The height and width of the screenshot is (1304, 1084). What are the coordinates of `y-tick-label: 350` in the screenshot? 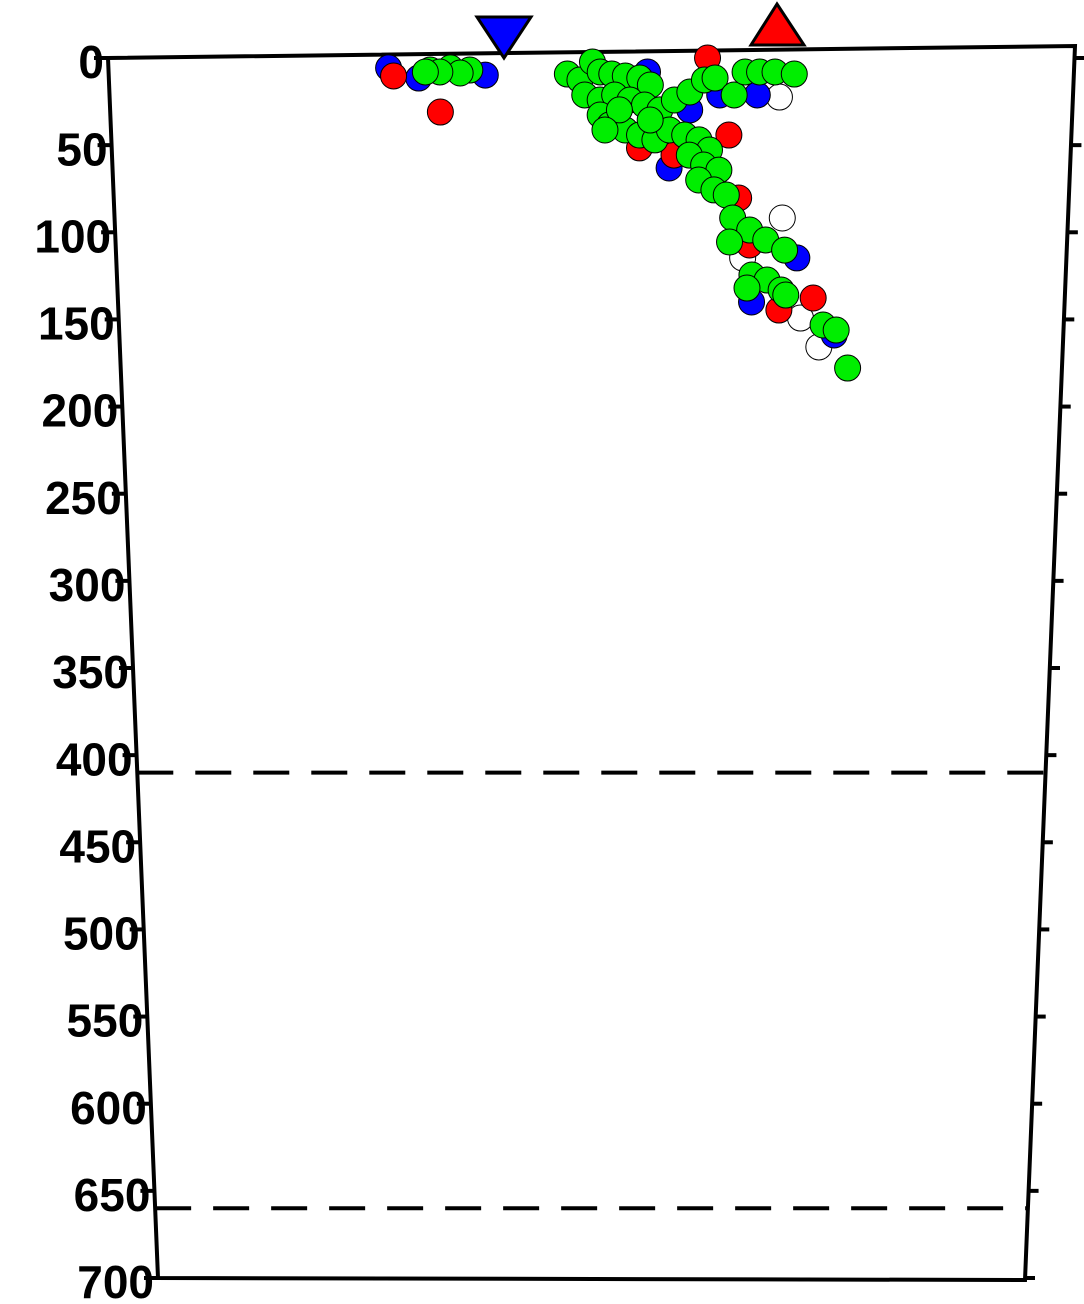 It's located at (90, 672).